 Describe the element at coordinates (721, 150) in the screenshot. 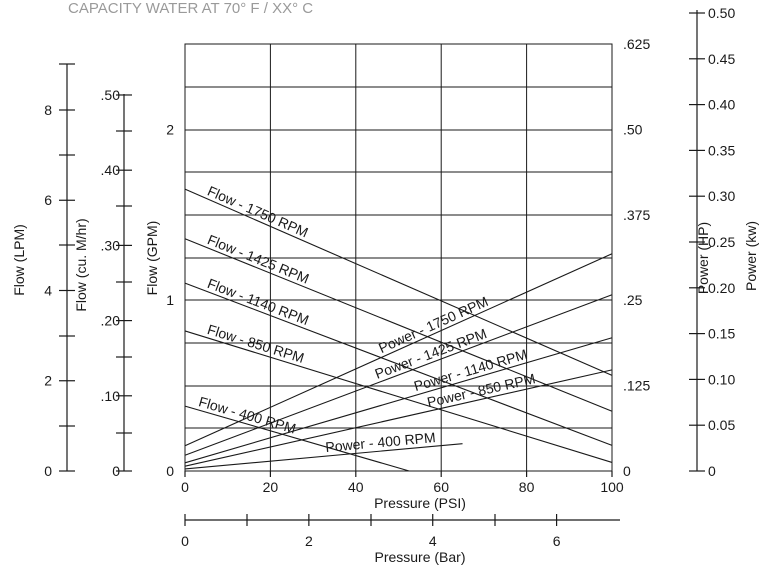

I see `kw-tick-label: 0.35` at that location.